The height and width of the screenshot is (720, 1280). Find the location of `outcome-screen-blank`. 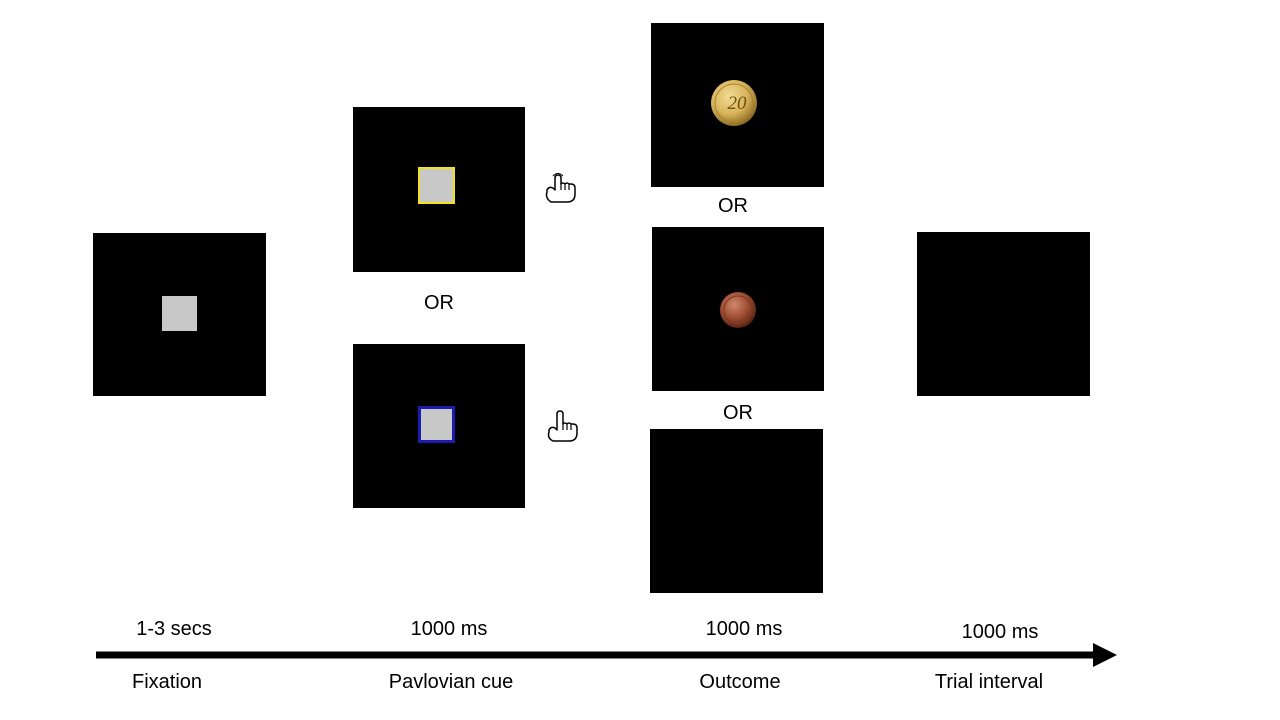

outcome-screen-blank is located at coordinates (736, 511).